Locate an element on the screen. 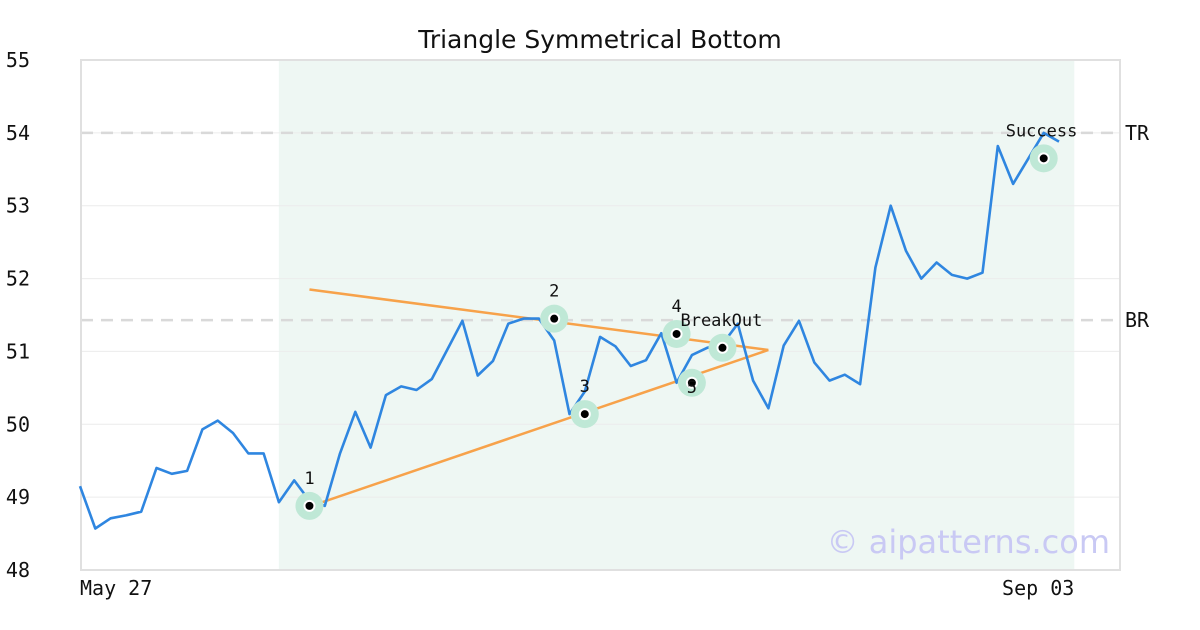 Image resolution: width=1200 pixels, height=630 pixels. reference-label: BR is located at coordinates (1137, 320).